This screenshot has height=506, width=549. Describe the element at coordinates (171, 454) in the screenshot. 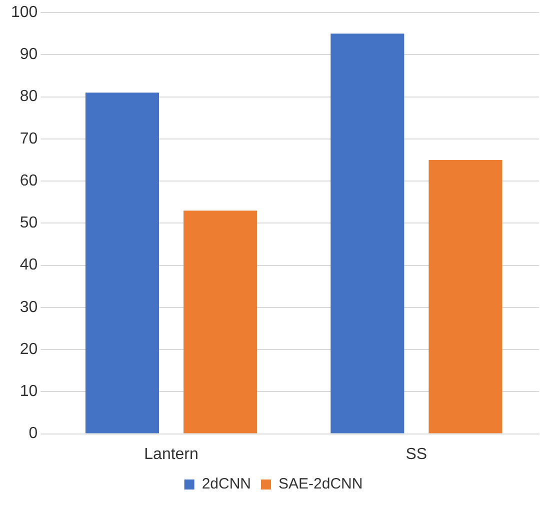

I see `x-tick-label: Lantern` at that location.